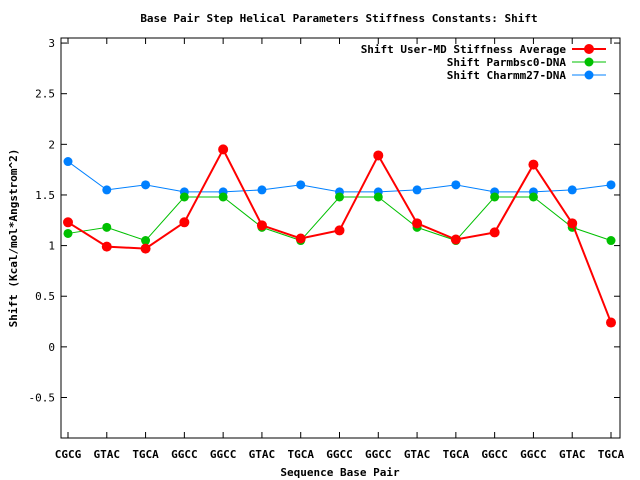  Describe the element at coordinates (42, 397) in the screenshot. I see `y-tick-label: -0.5` at that location.